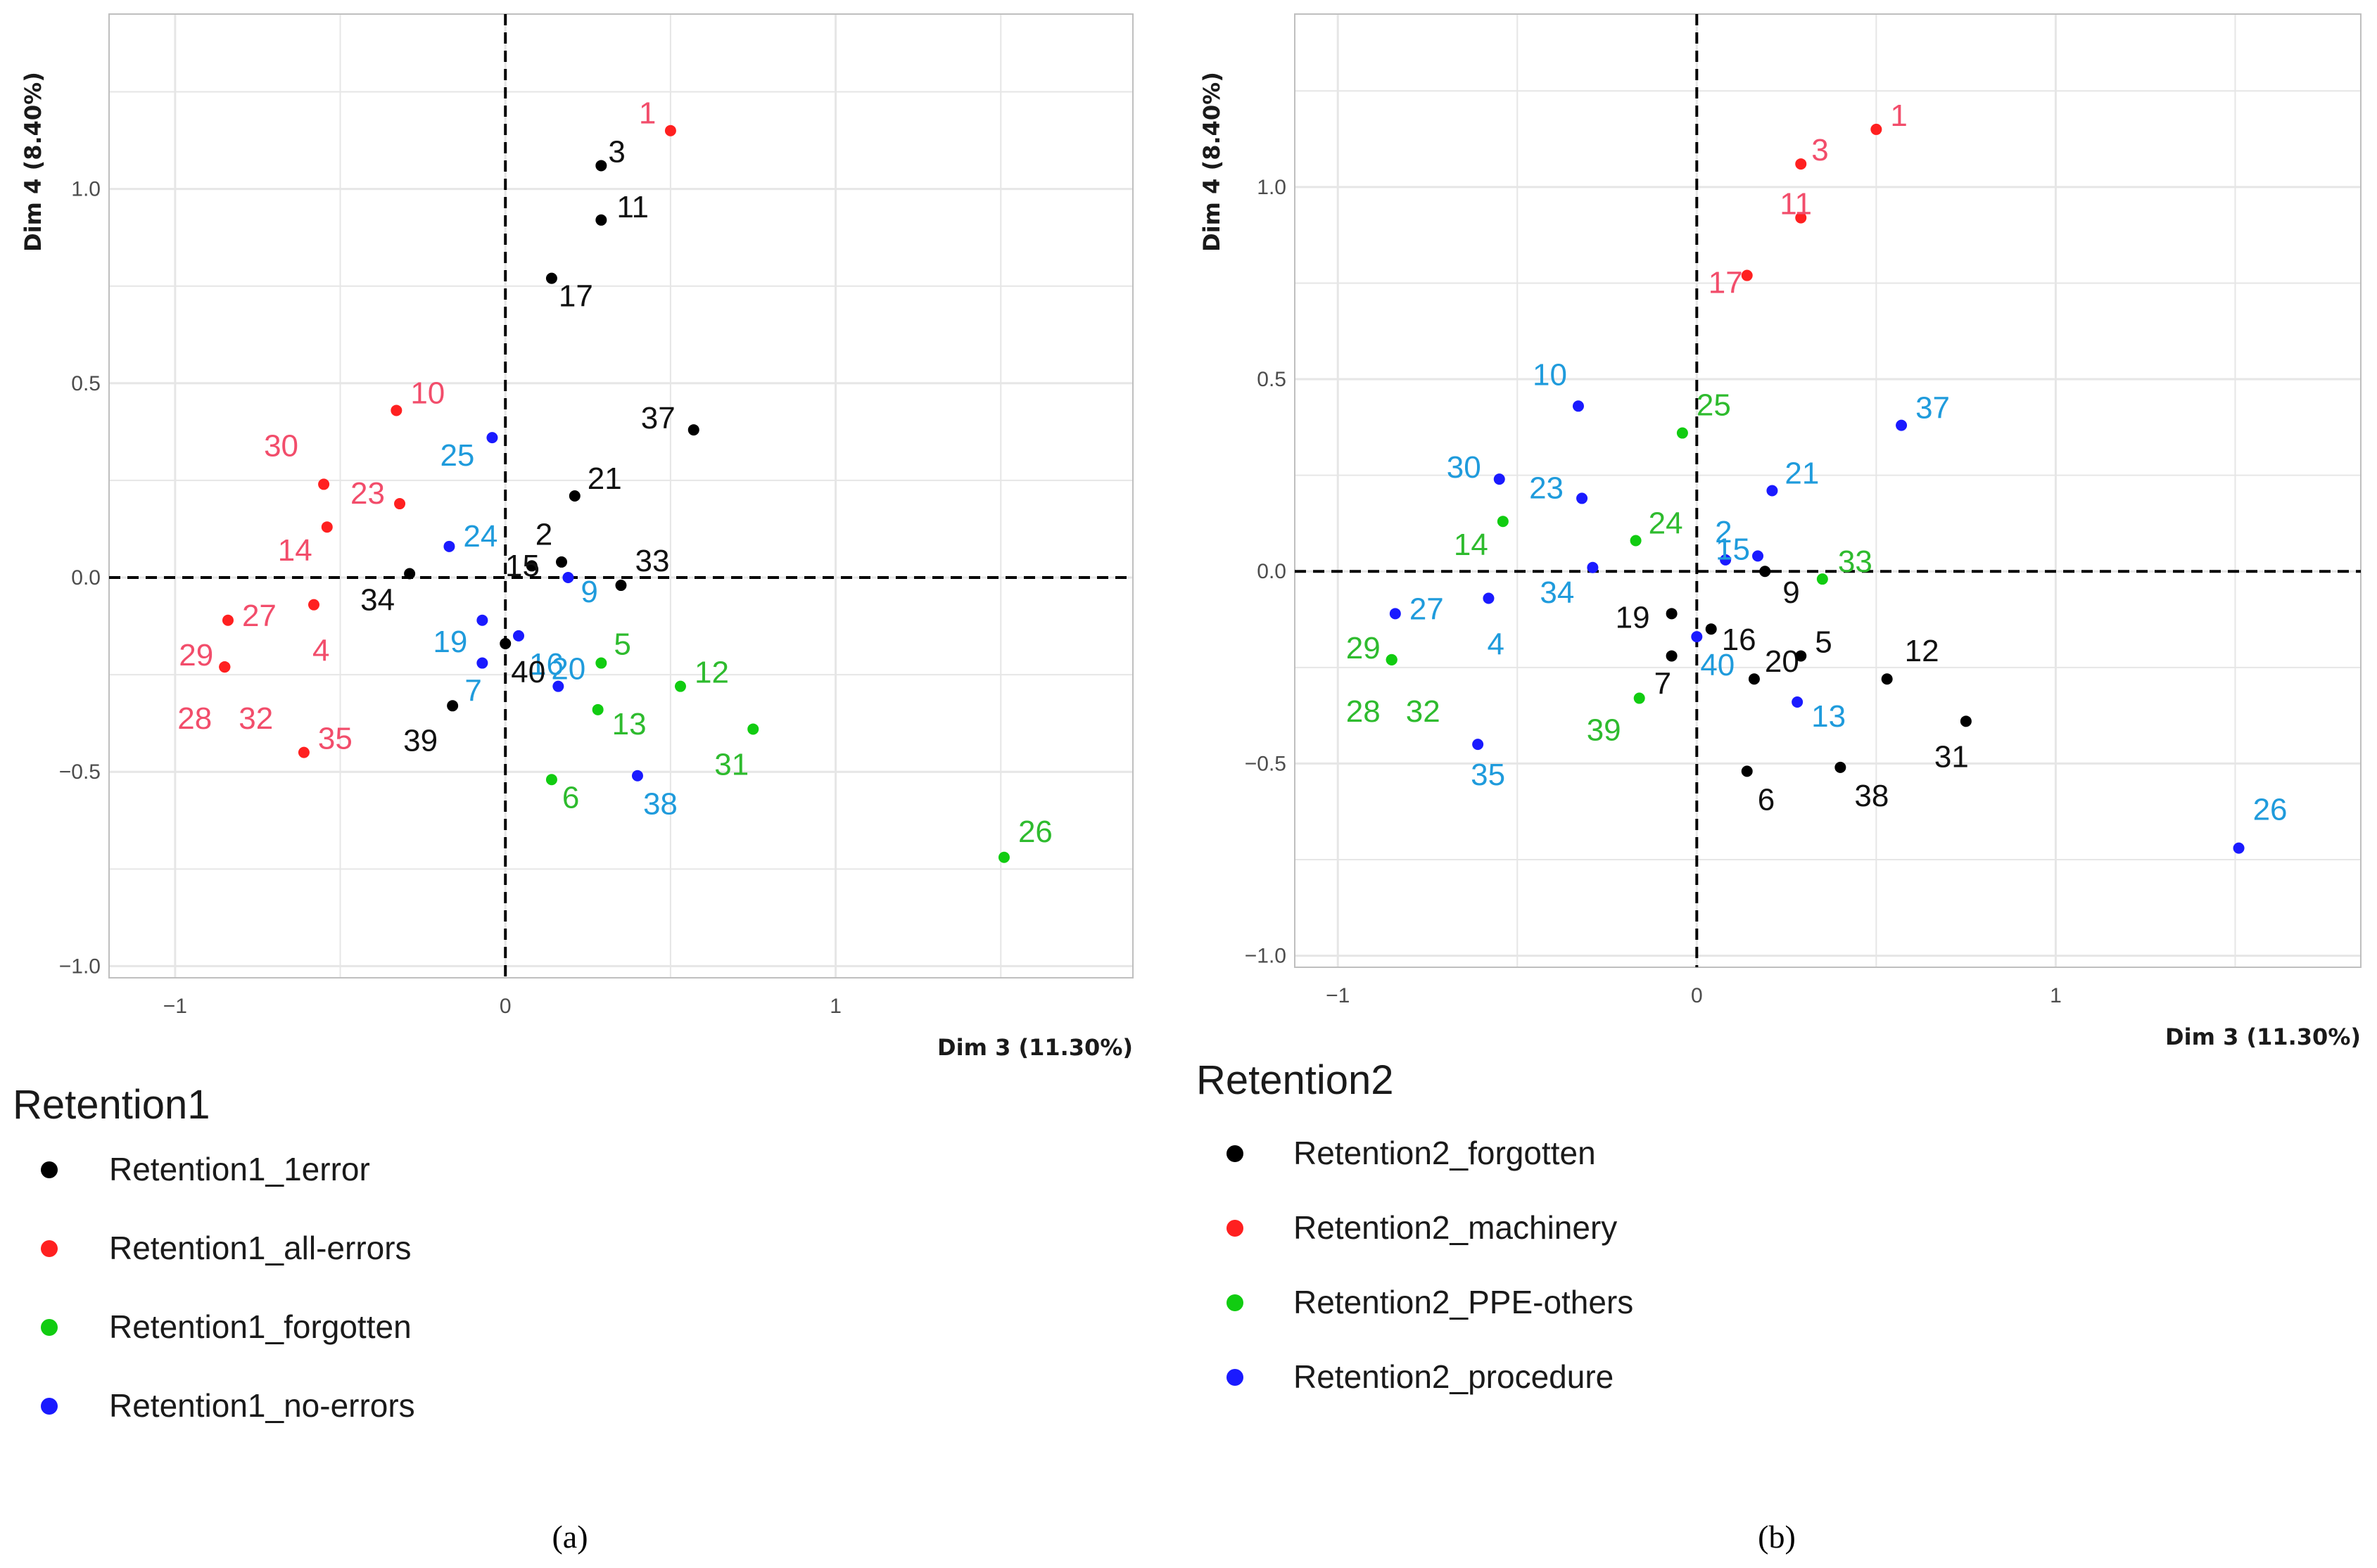 This screenshot has width=2377, height=1568. I want to click on legend-label: Retention1_no-errors, so click(262, 1406).